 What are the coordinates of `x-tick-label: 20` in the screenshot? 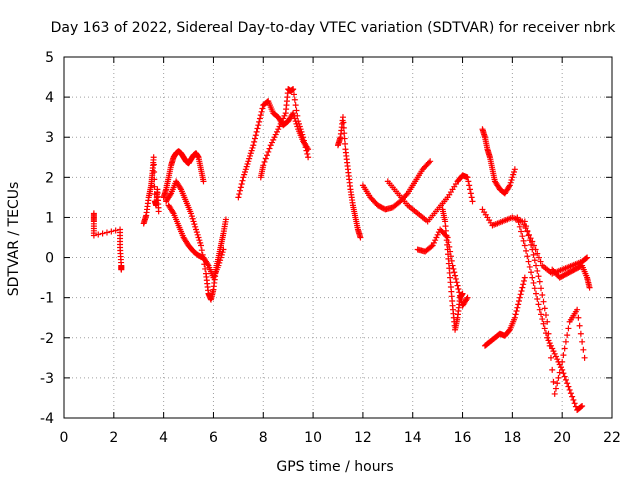 It's located at (562, 438).